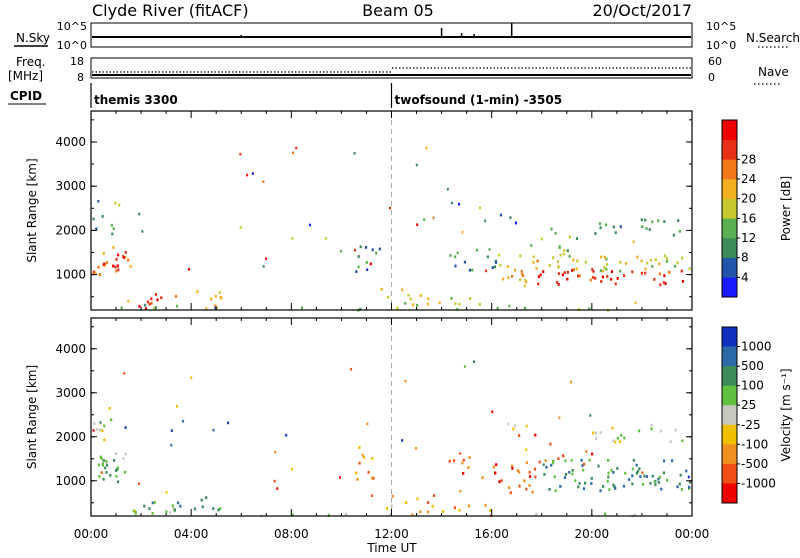 The image size is (800, 558). What do you see at coordinates (642, 10) in the screenshot?
I see `date-label: 20/Oct/2017` at bounding box center [642, 10].